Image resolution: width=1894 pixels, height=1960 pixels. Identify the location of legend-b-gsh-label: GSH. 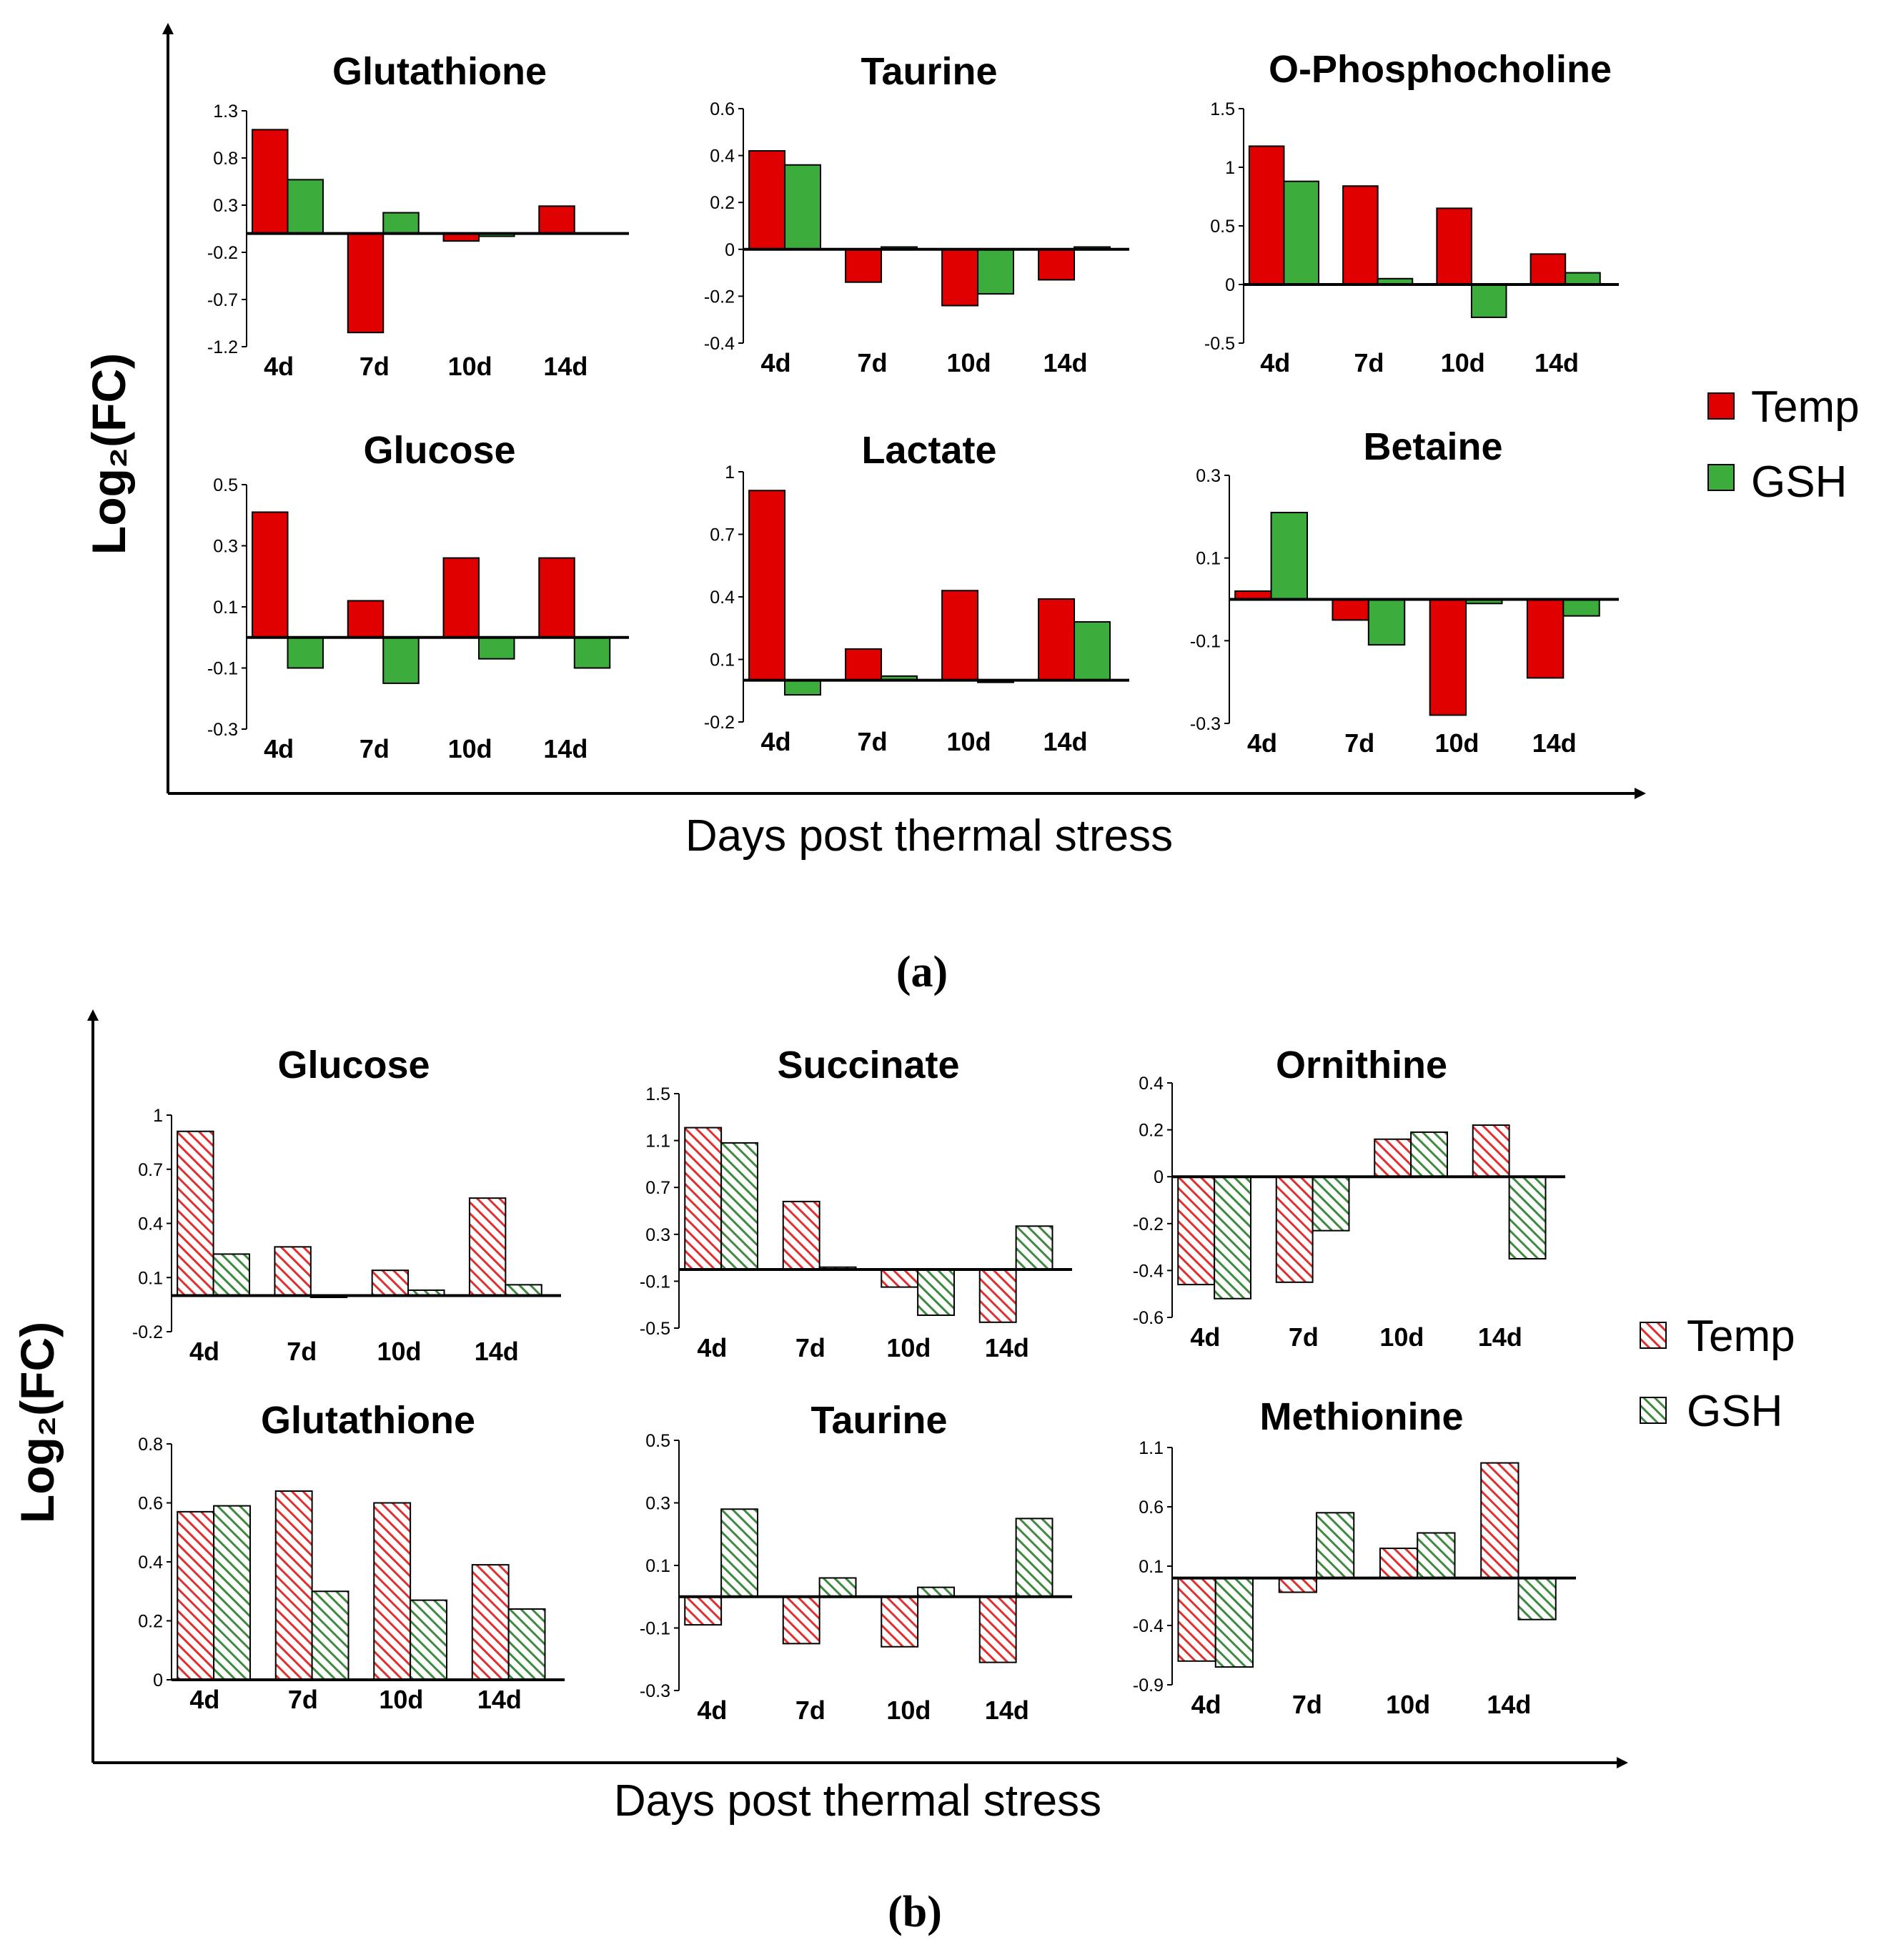
(1735, 1411).